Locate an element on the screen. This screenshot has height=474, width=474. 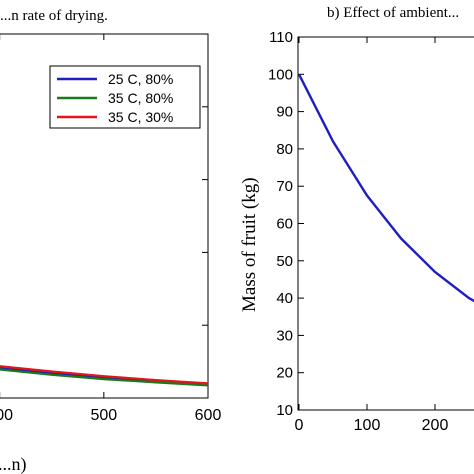
right-y-tick-label-80: 80 is located at coordinates (284, 149).